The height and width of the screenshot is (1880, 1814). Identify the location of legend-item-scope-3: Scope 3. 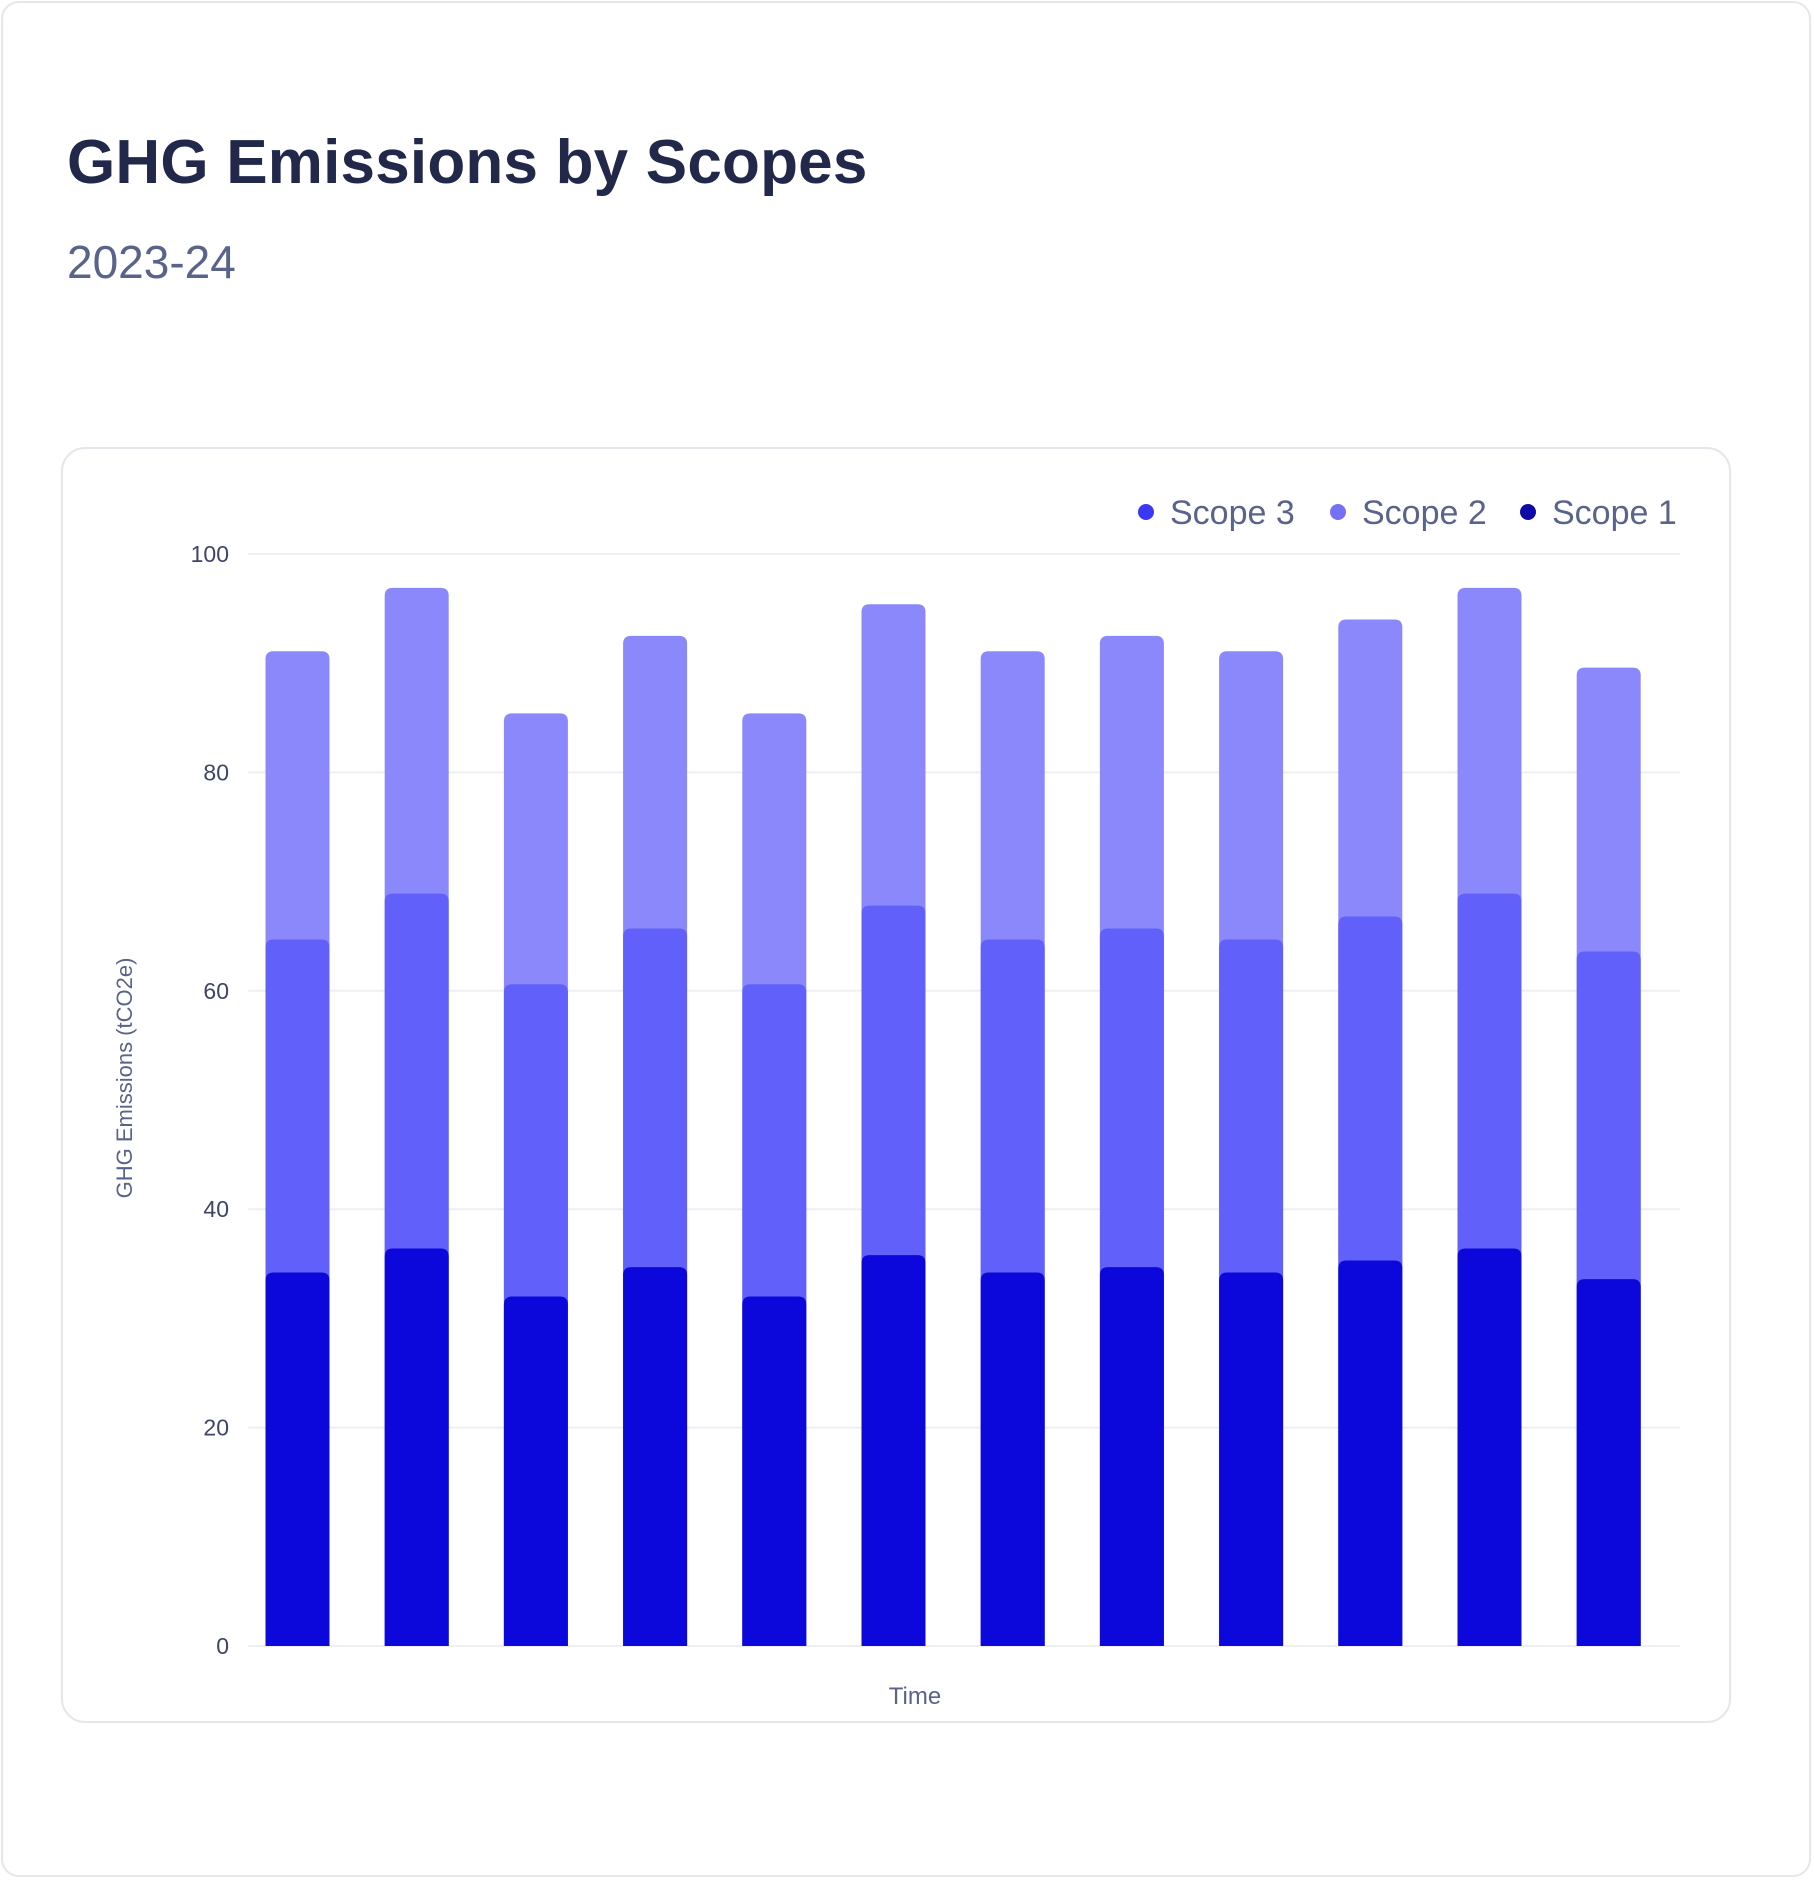
(1216, 513).